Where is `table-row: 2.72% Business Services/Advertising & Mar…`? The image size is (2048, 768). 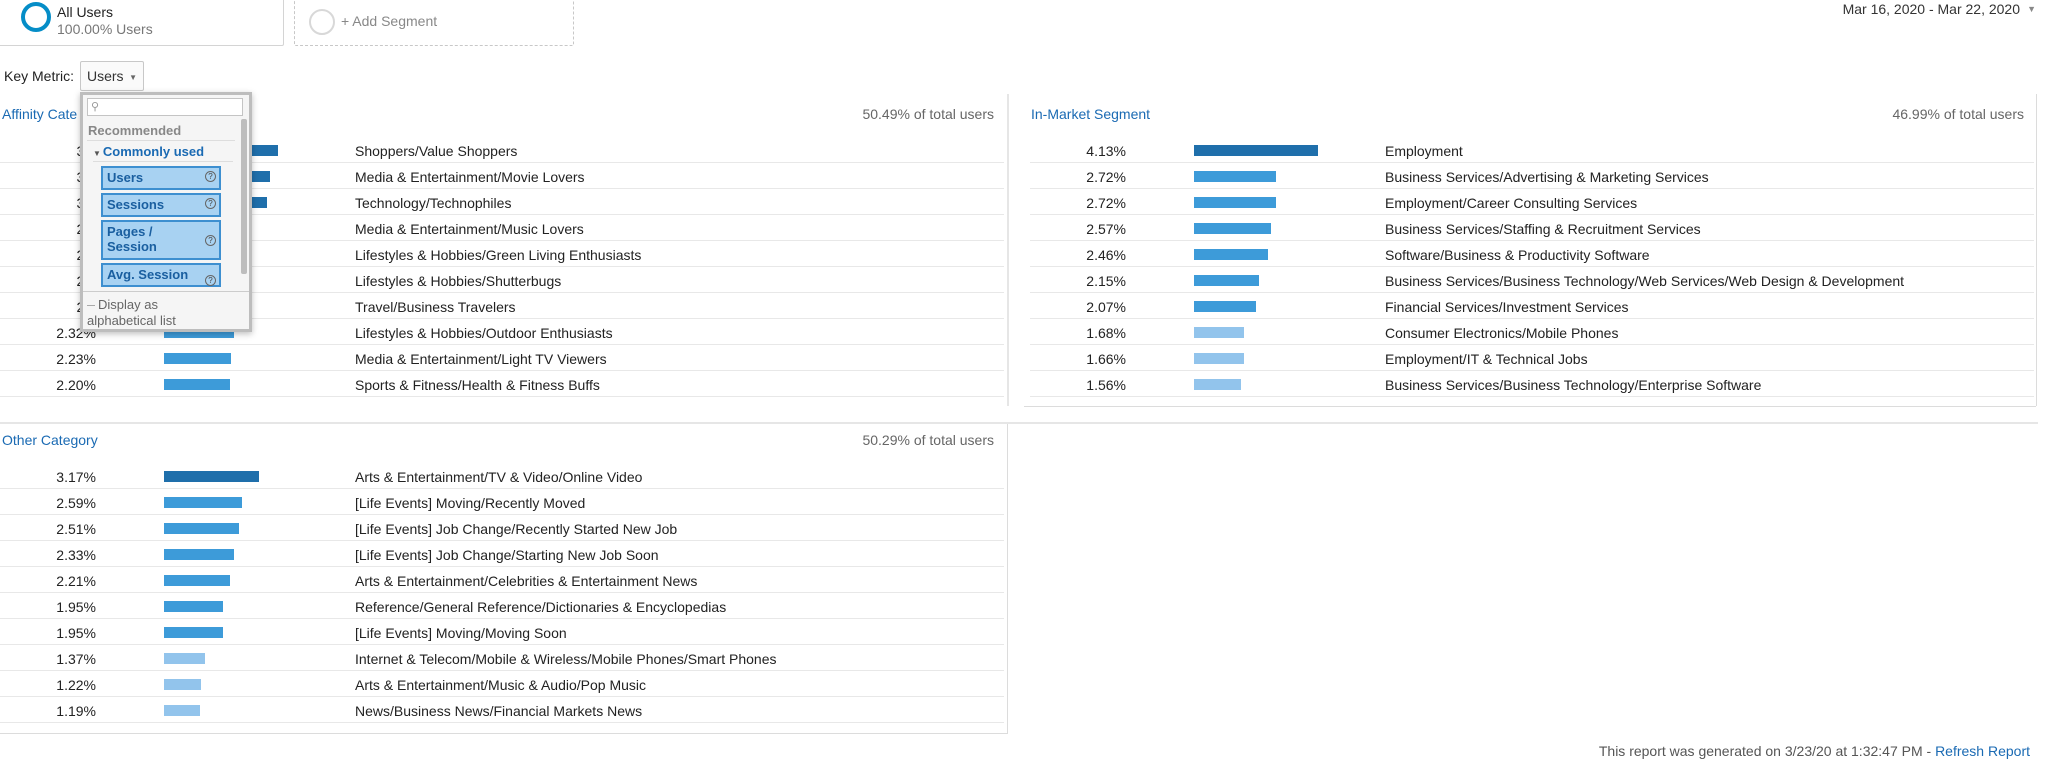
table-row: 2.72% Business Services/Advertising & Mar… is located at coordinates (1532, 176).